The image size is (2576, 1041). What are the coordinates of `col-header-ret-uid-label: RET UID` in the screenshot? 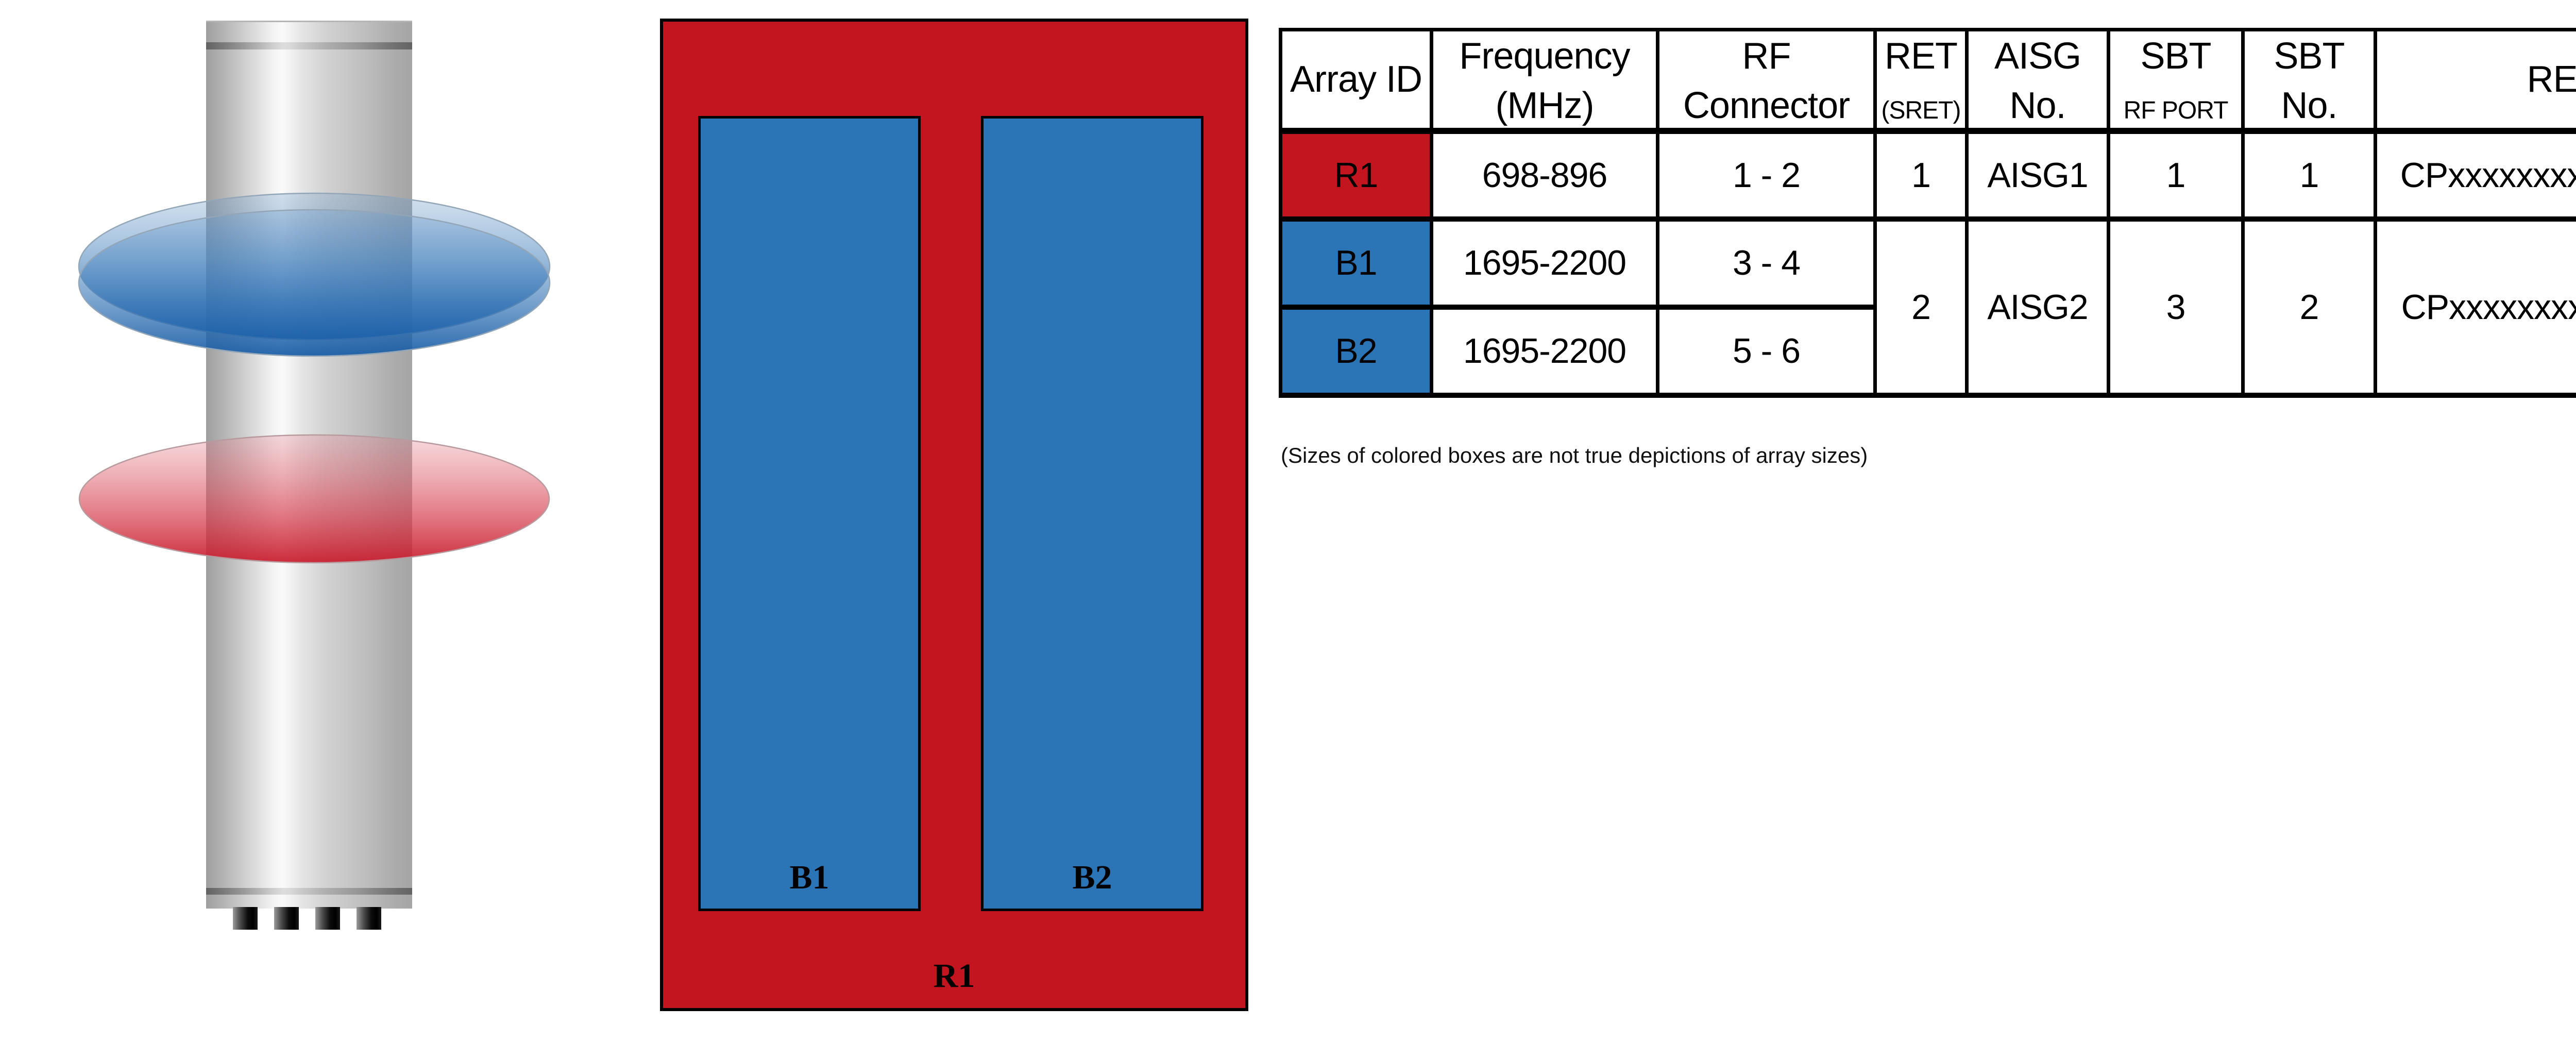 It's located at (2551, 79).